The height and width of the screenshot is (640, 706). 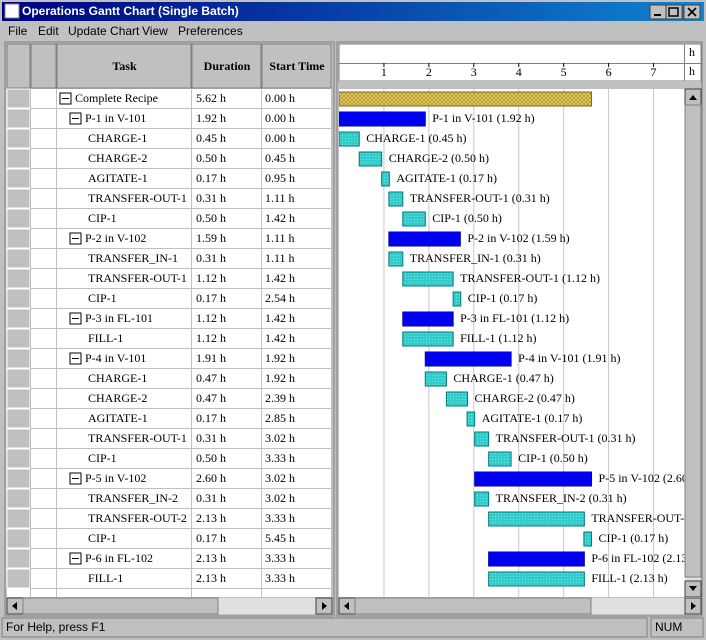 I want to click on start-cell: 2.85 h, so click(x=280, y=418).